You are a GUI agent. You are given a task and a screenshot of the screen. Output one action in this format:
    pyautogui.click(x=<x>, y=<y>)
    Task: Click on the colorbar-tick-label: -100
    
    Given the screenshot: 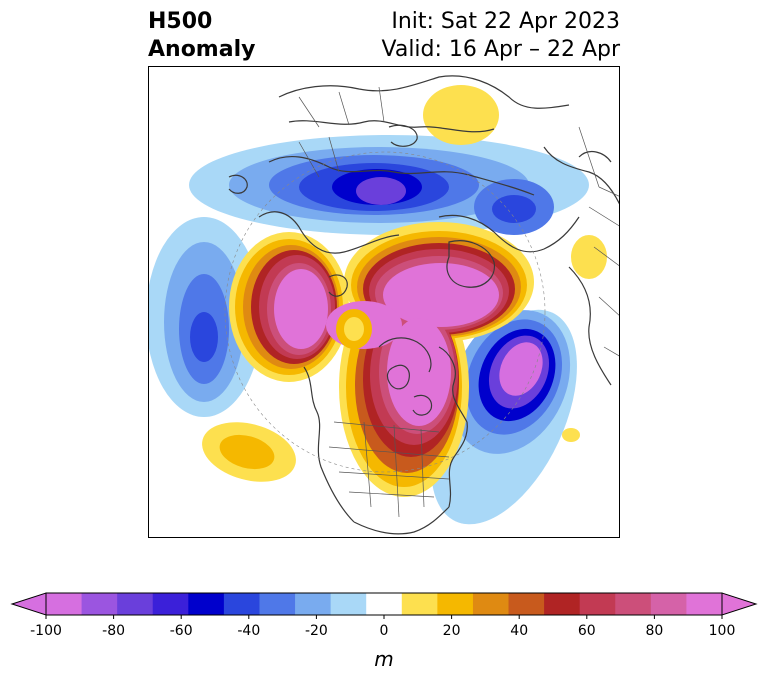 What is the action you would take?
    pyautogui.click(x=46, y=631)
    